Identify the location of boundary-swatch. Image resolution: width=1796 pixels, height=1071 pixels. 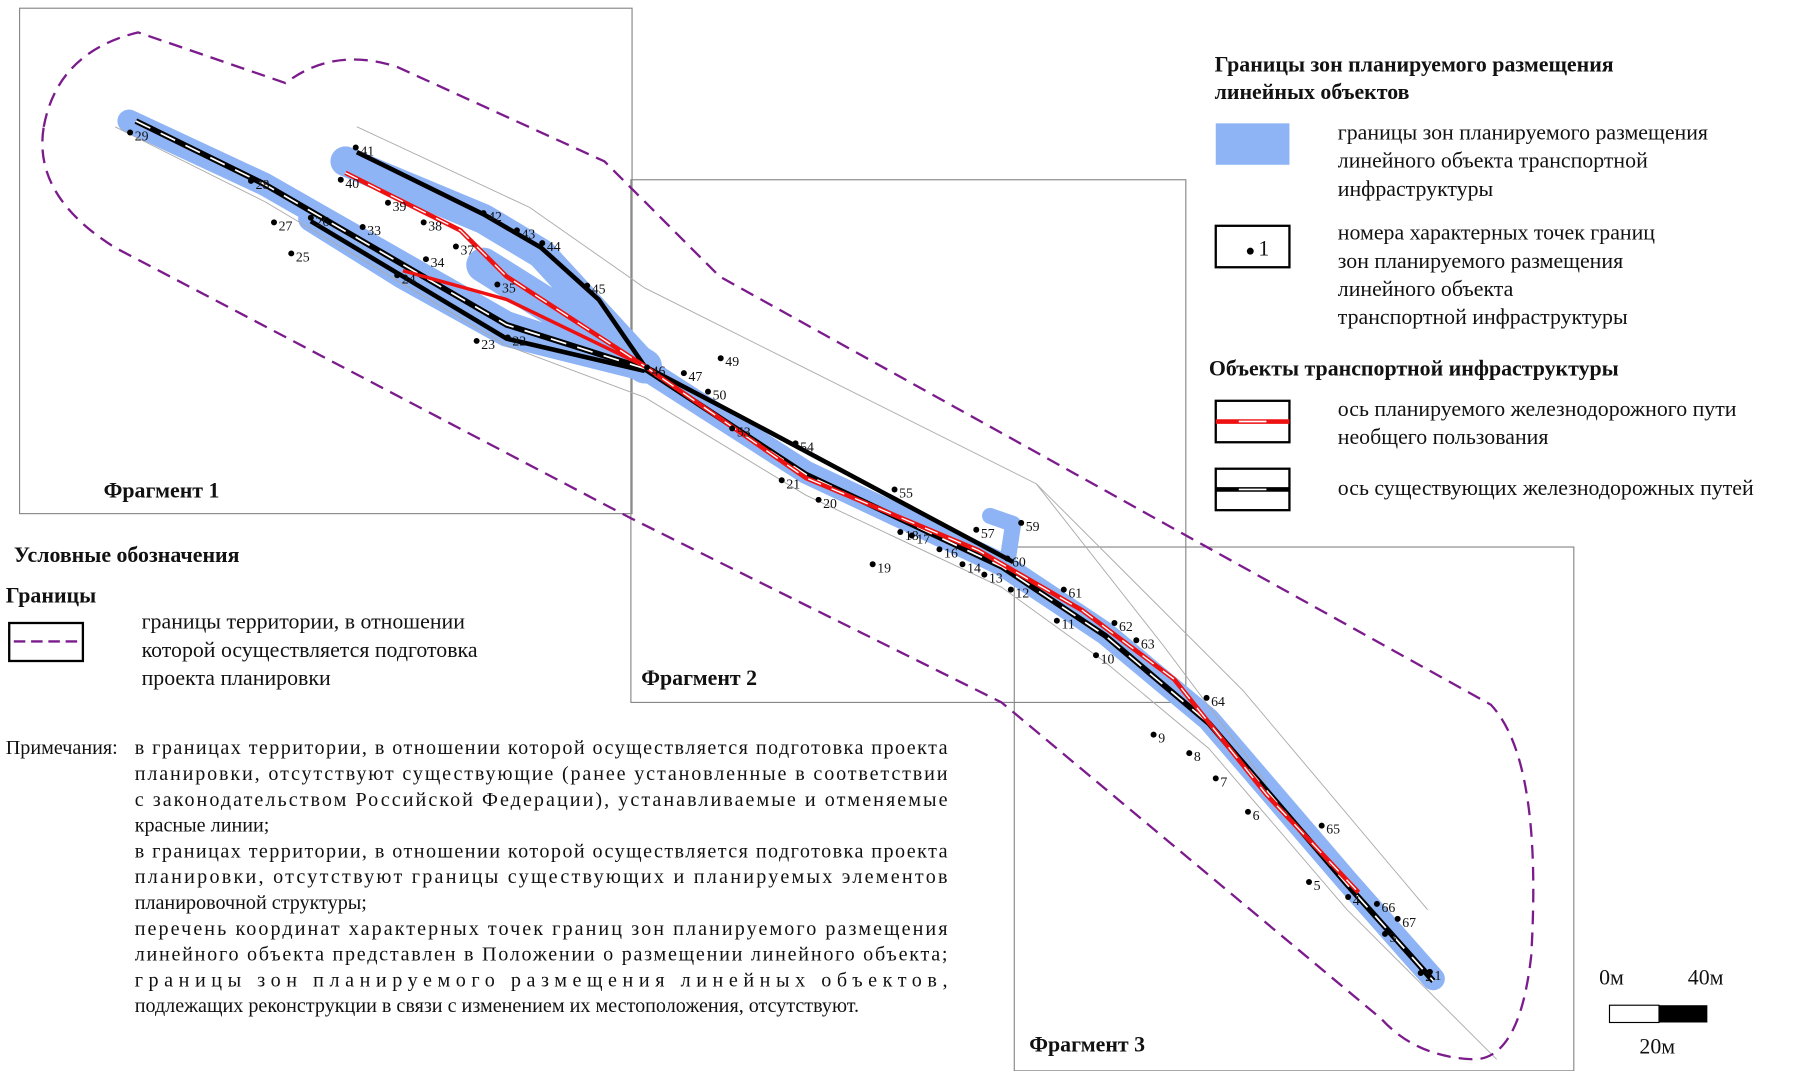
(46, 642).